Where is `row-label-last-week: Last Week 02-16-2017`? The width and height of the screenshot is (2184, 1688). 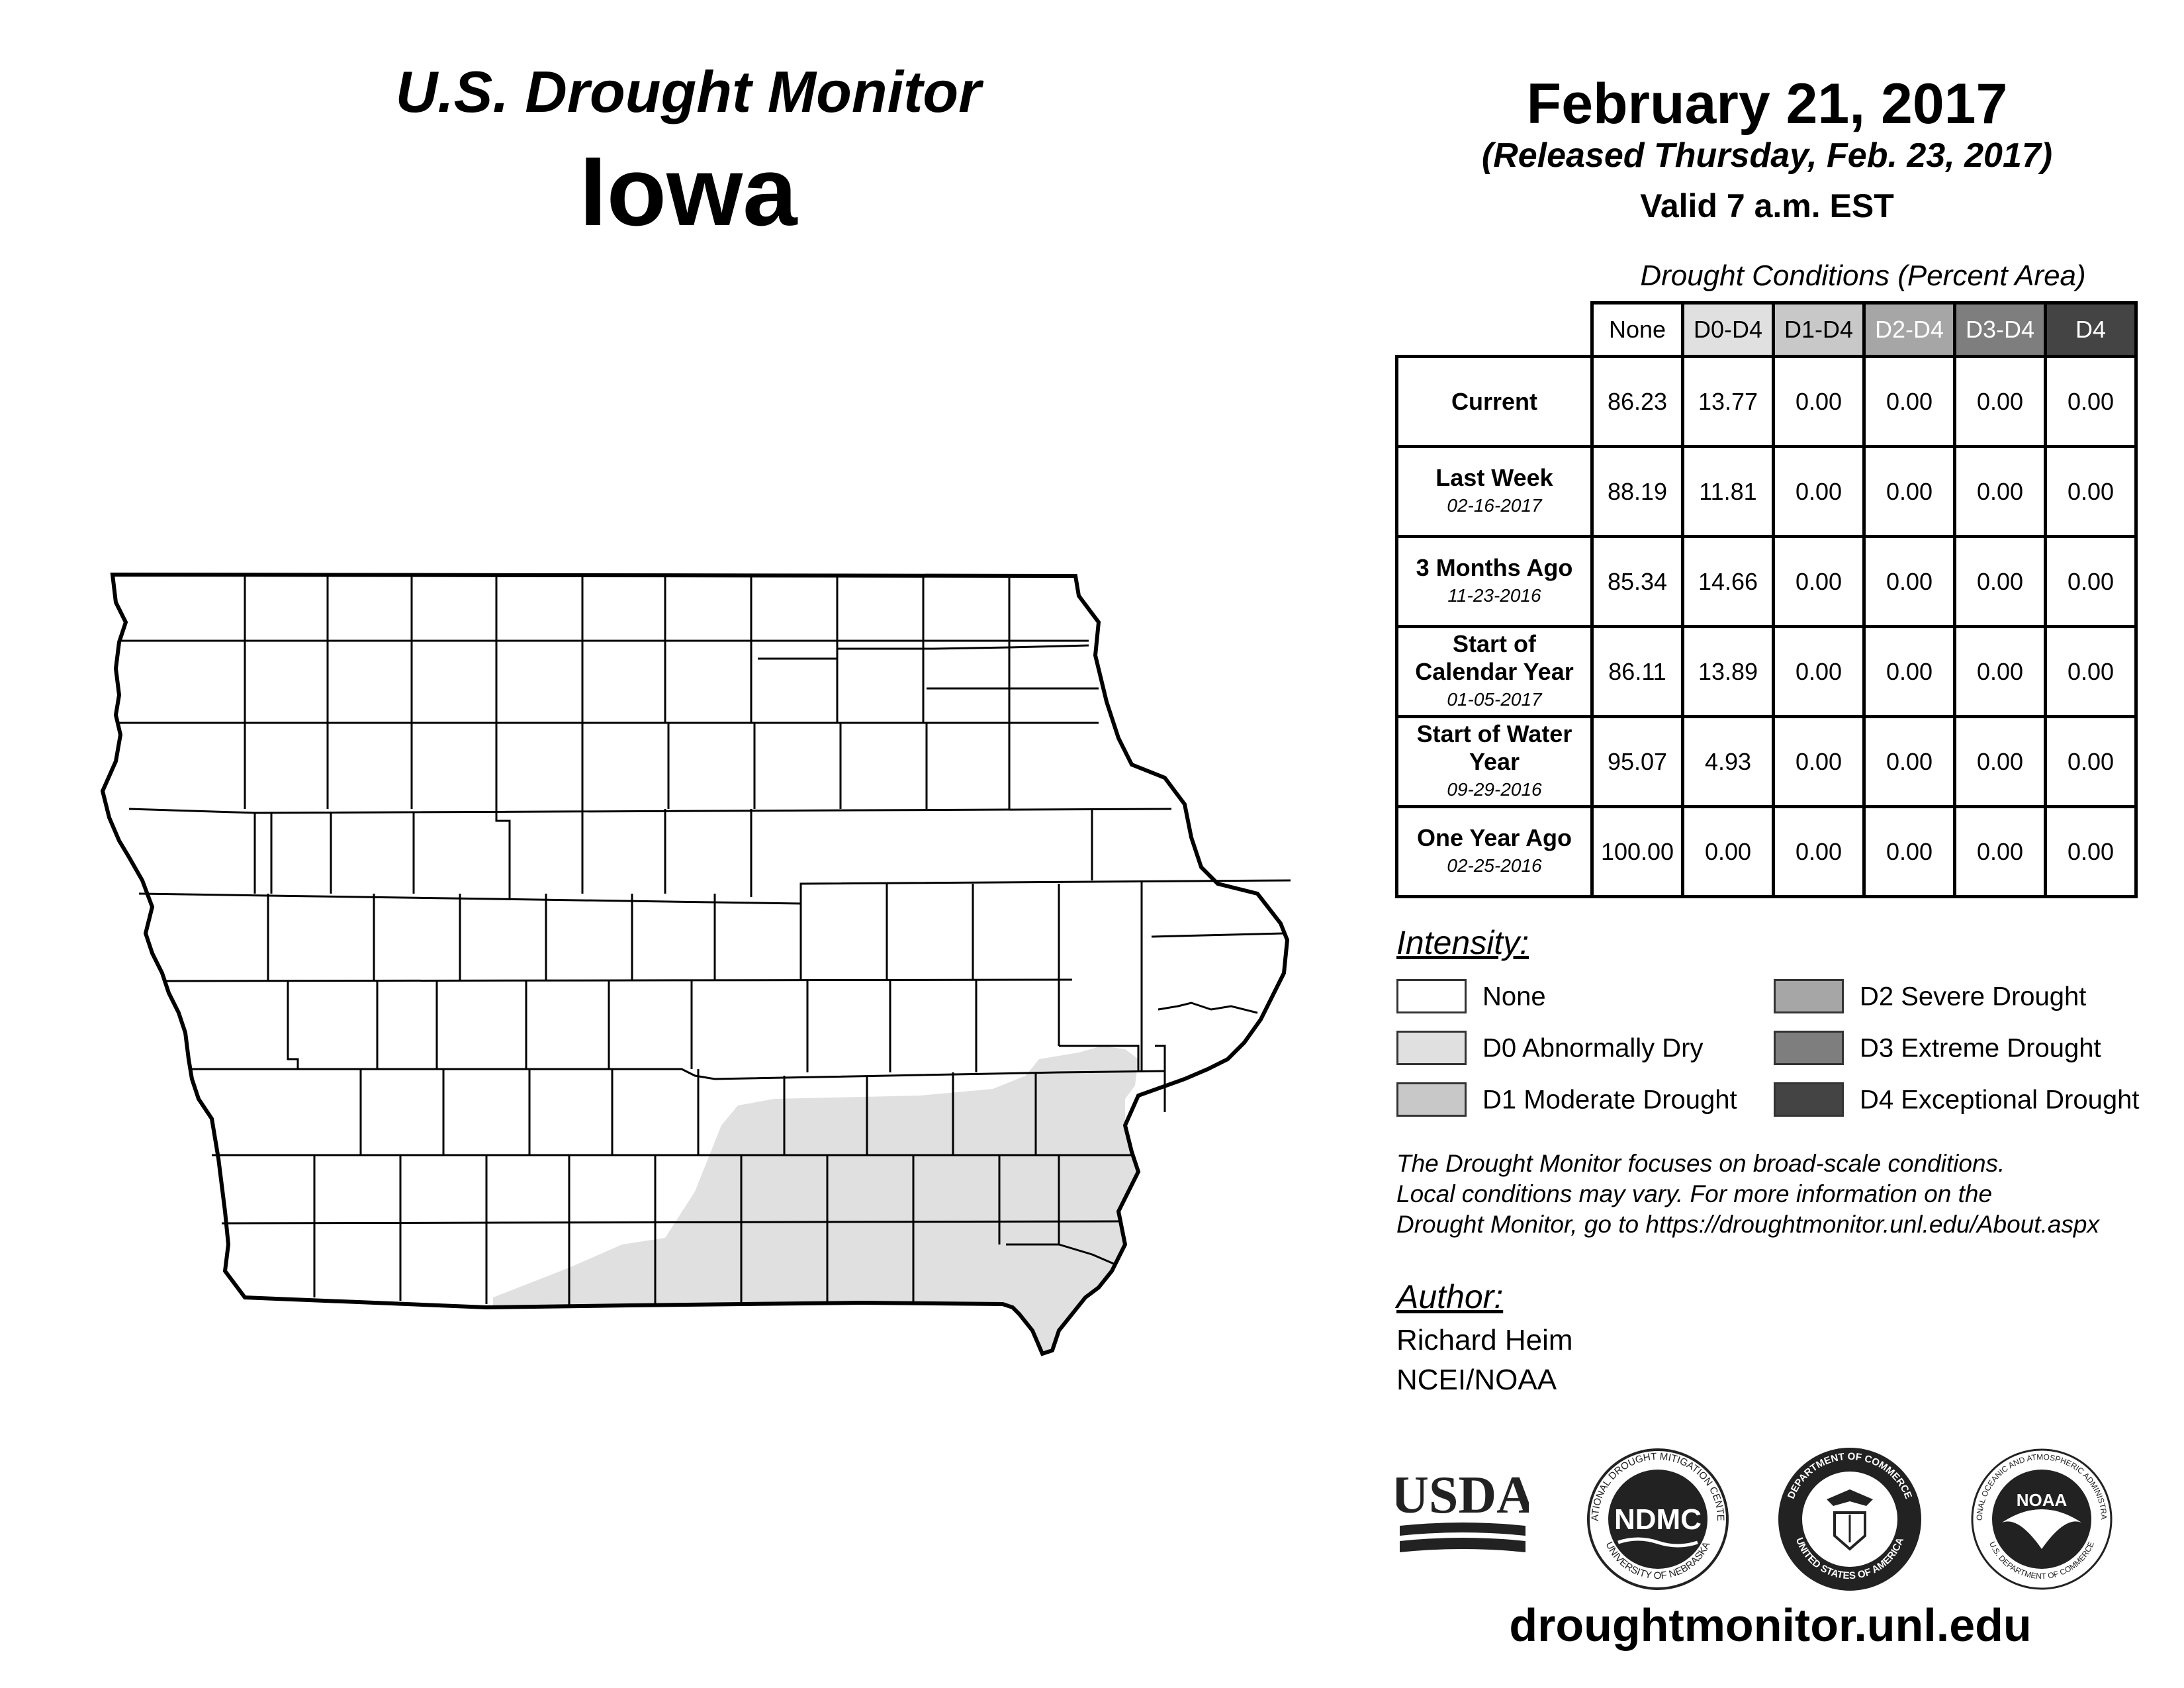 row-label-last-week: Last Week 02-16-2017 is located at coordinates (1494, 491).